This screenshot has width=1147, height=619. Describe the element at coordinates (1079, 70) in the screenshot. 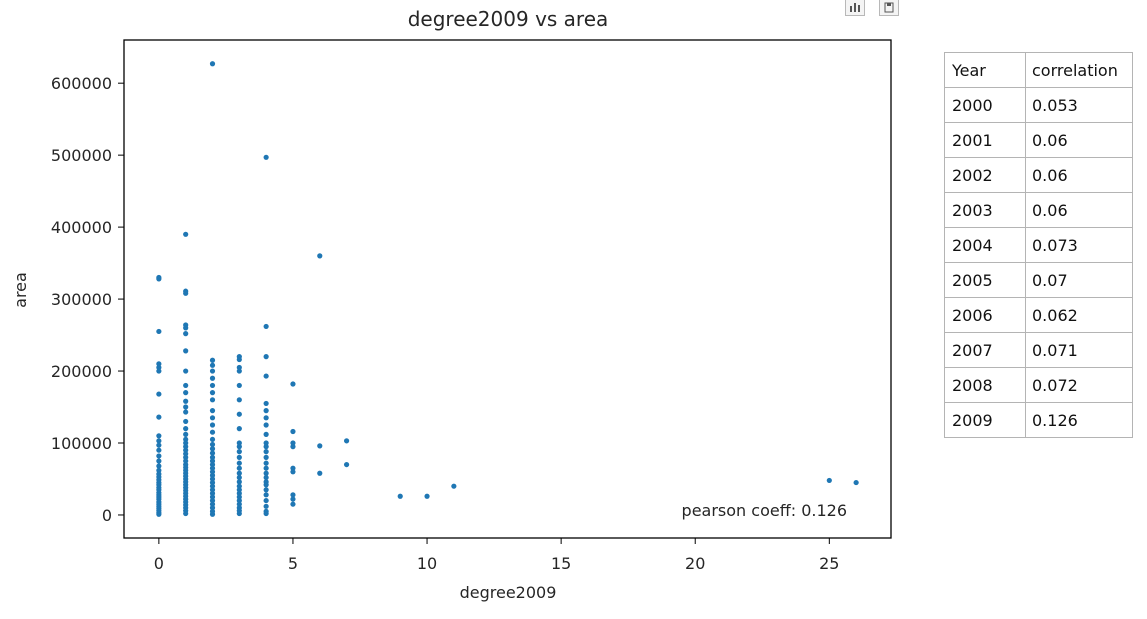

I see `table-header-correlation: correlation` at that location.